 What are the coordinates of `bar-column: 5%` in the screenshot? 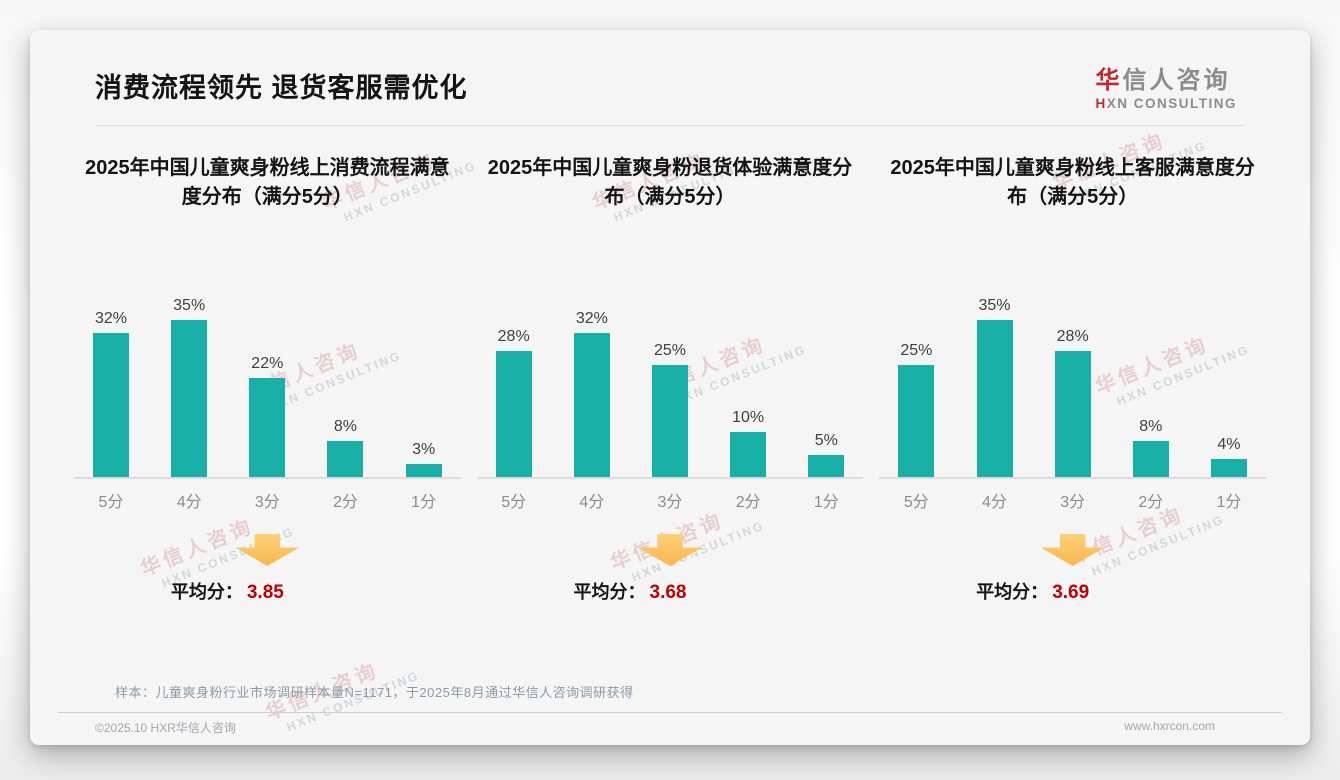 It's located at (826, 454).